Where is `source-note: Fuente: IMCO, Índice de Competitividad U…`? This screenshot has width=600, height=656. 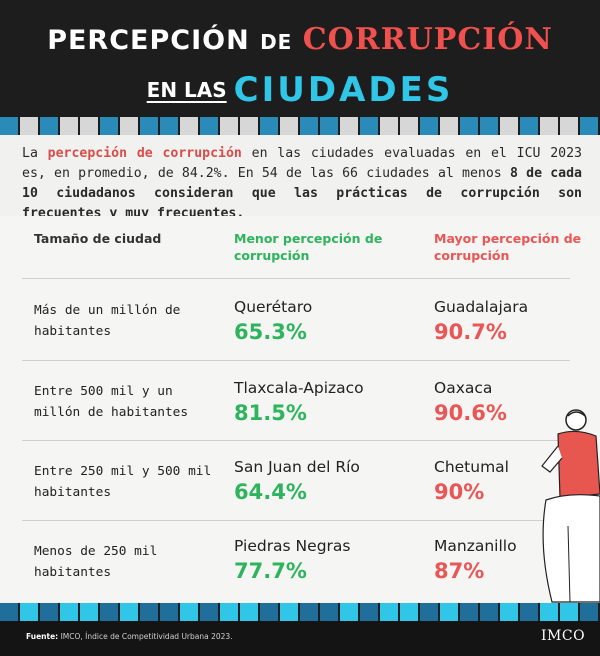
source-note: Fuente: IMCO, Índice de Competitividad U… is located at coordinates (129, 636).